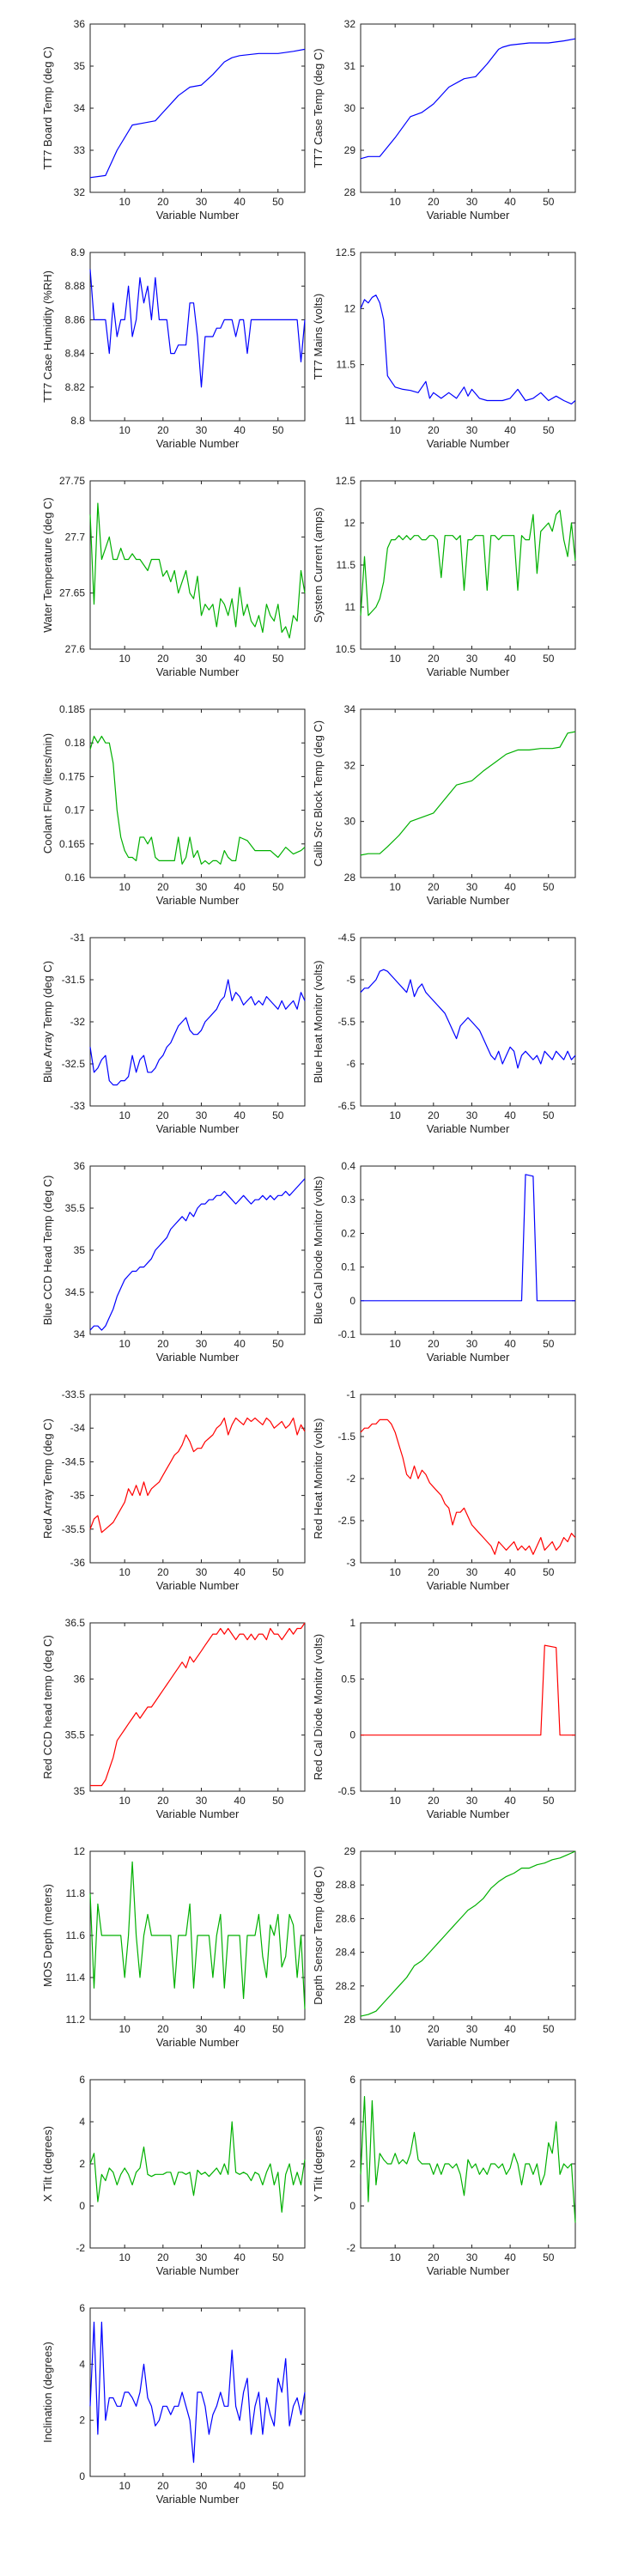  What do you see at coordinates (346, 1334) in the screenshot?
I see `y-tick-label: -0.1` at bounding box center [346, 1334].